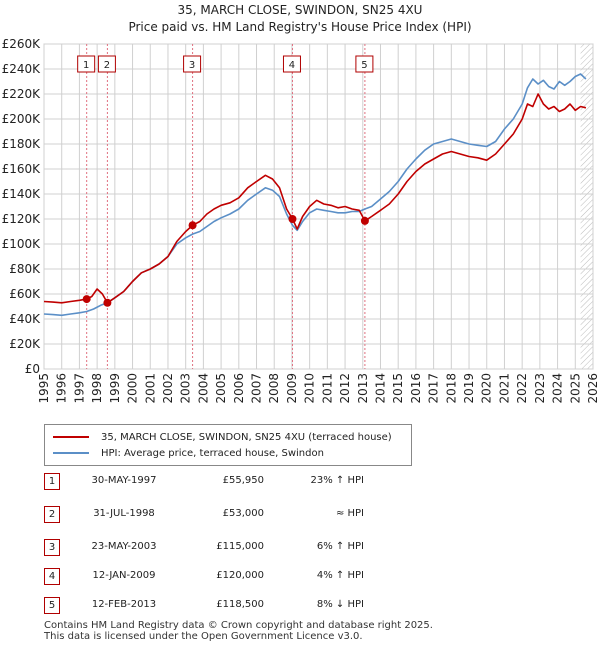  I want to click on transaction-number: 3, so click(52, 547).